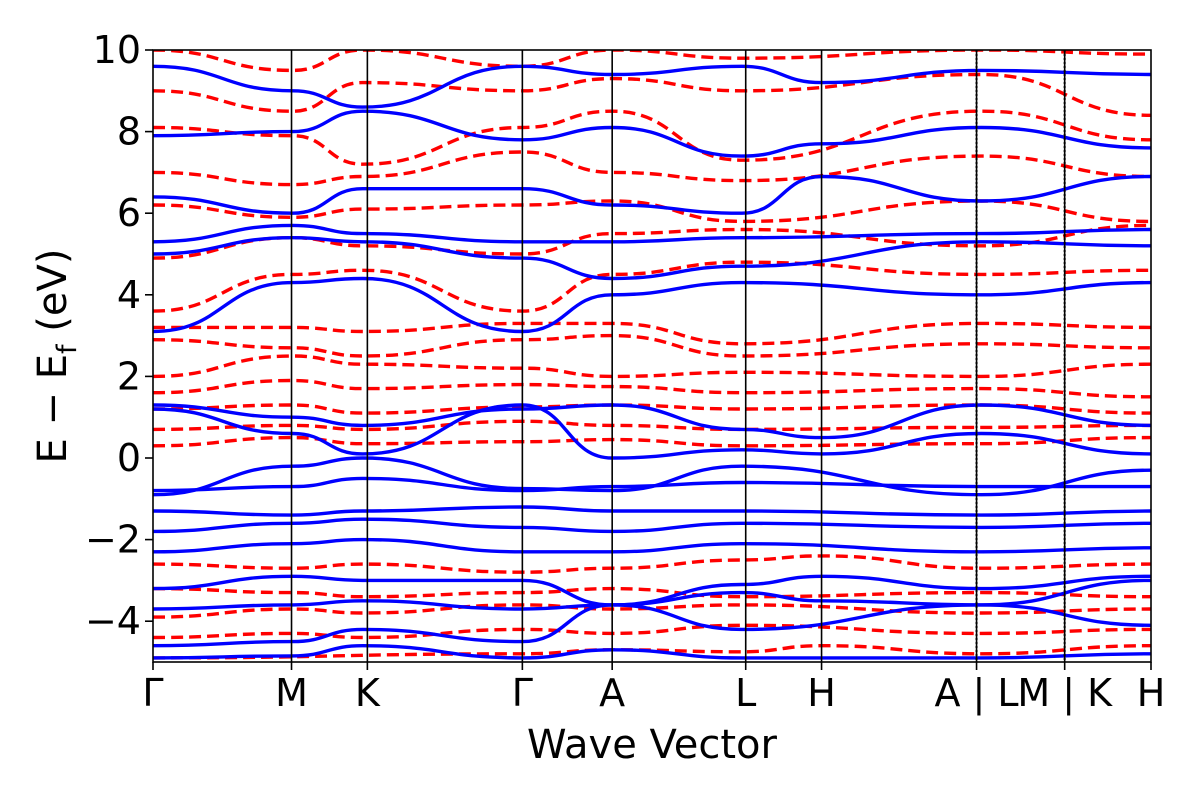  Describe the element at coordinates (129, 458) in the screenshot. I see `y-tick-label: 0` at that location.